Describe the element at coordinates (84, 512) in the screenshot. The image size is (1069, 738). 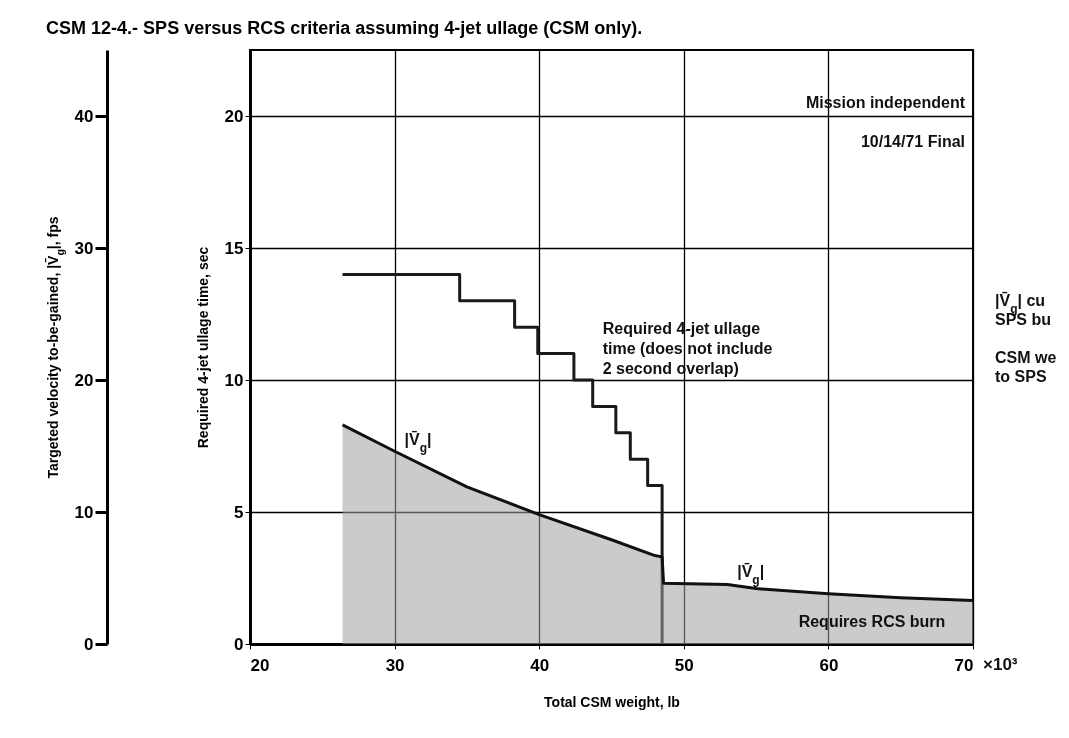
I see `y2-tick-label: 10` at that location.